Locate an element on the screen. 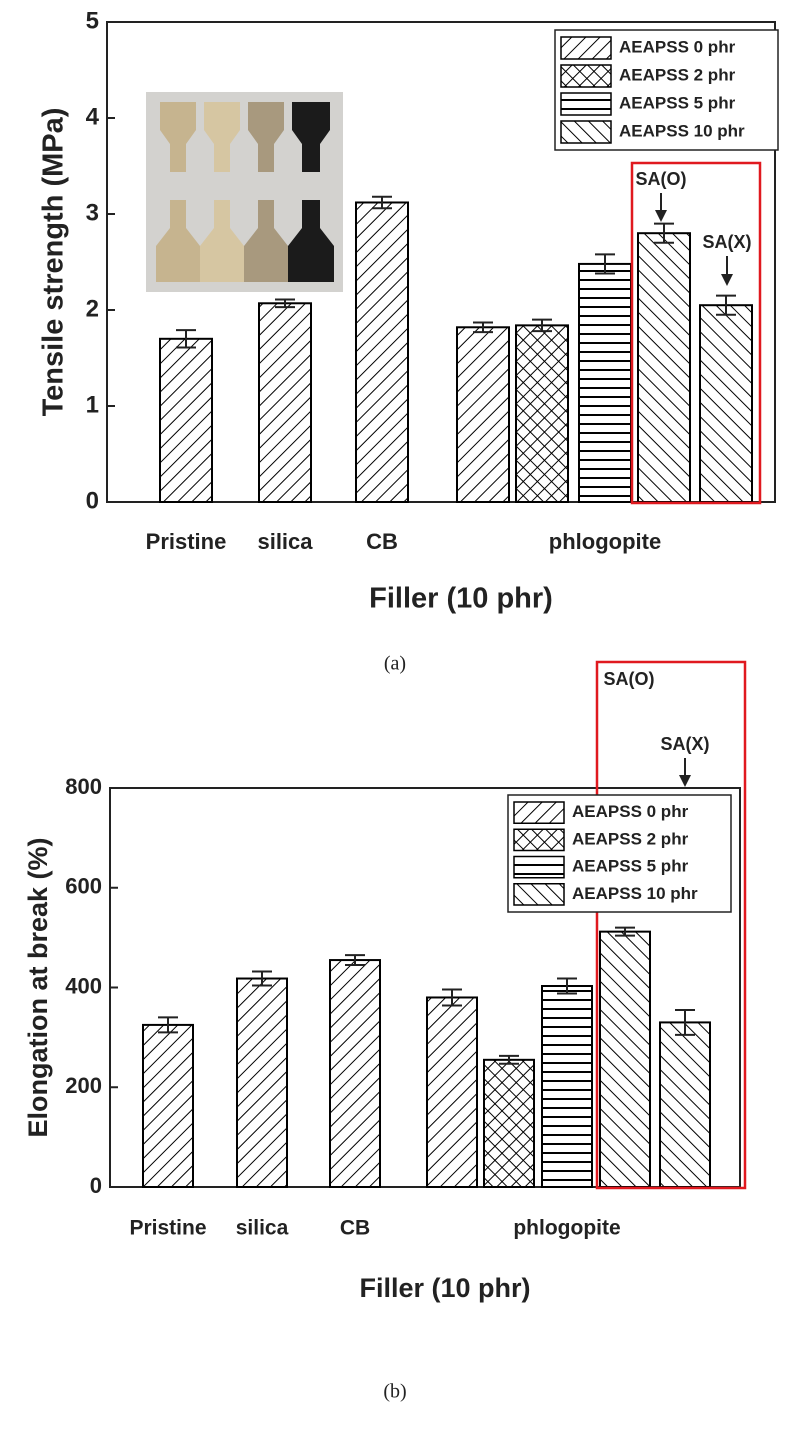 The width and height of the screenshot is (790, 1429). y-tick-label: 3 is located at coordinates (92, 212).